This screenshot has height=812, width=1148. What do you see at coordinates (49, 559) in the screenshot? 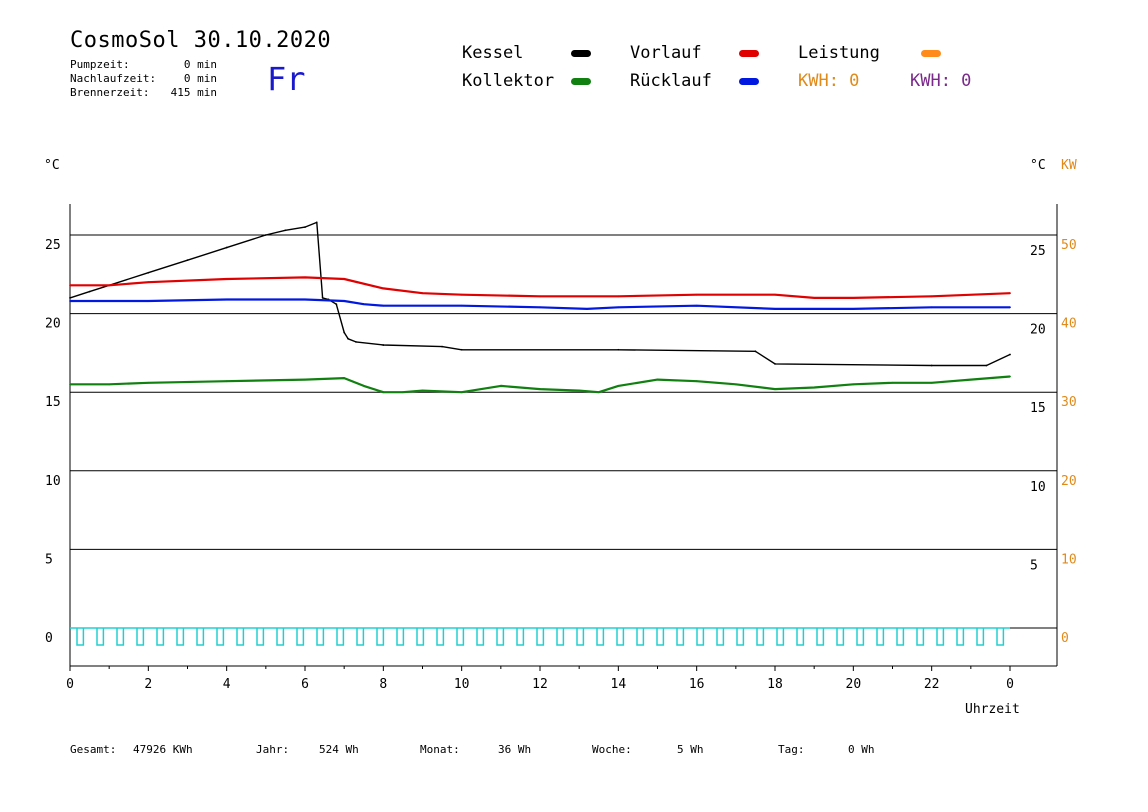
I see `y-tick-left-5: 5` at bounding box center [49, 559].